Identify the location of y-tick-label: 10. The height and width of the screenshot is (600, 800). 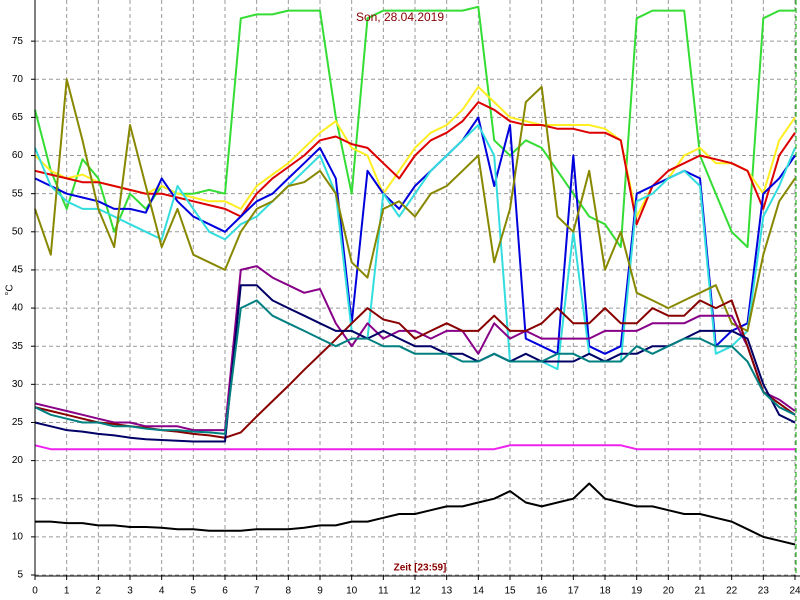
(18, 537).